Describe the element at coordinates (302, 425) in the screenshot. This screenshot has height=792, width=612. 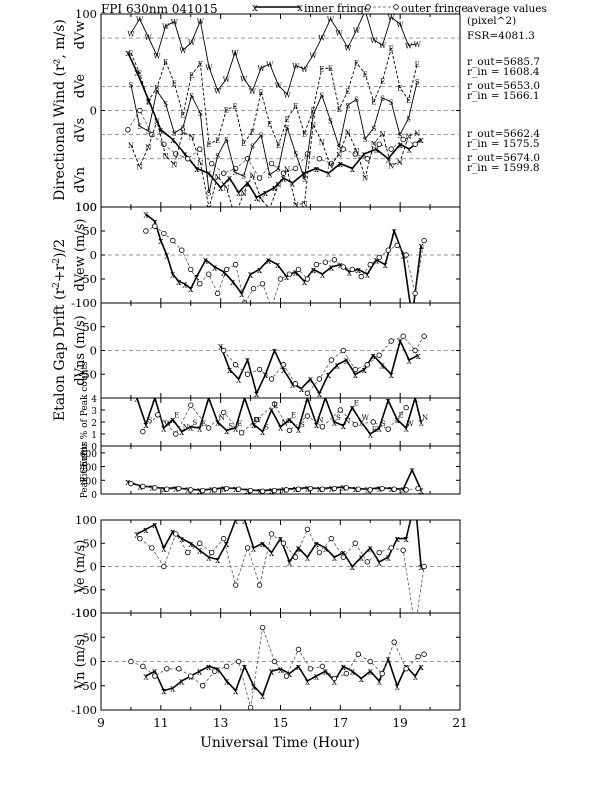
I see `fit-letter-18: S` at that location.